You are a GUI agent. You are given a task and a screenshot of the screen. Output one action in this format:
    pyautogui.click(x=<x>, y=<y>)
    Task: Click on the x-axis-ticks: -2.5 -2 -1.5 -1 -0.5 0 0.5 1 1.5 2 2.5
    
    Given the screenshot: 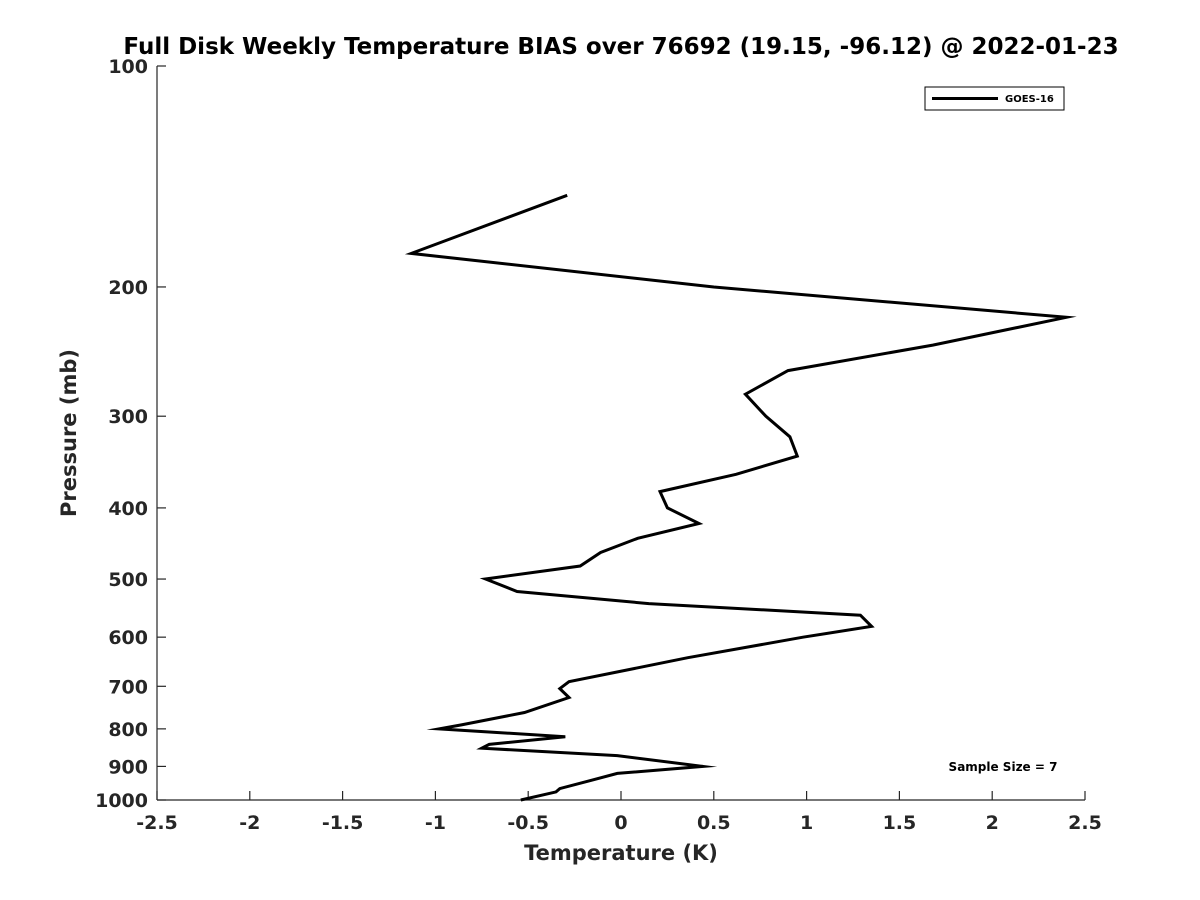 What is the action you would take?
    pyautogui.click(x=619, y=812)
    